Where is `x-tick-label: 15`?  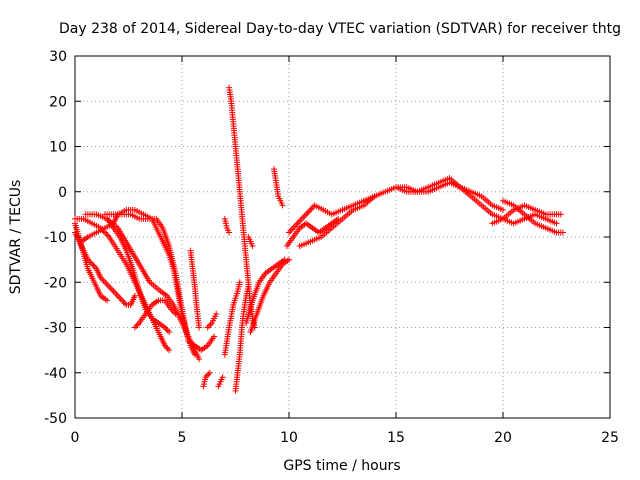
x-tick-label: 15 is located at coordinates (396, 438).